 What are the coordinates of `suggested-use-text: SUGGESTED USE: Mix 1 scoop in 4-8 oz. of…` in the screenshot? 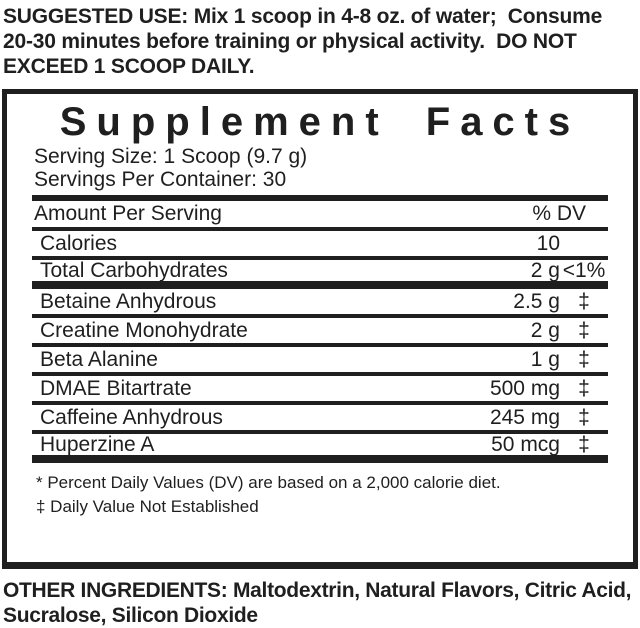 It's located at (320, 39).